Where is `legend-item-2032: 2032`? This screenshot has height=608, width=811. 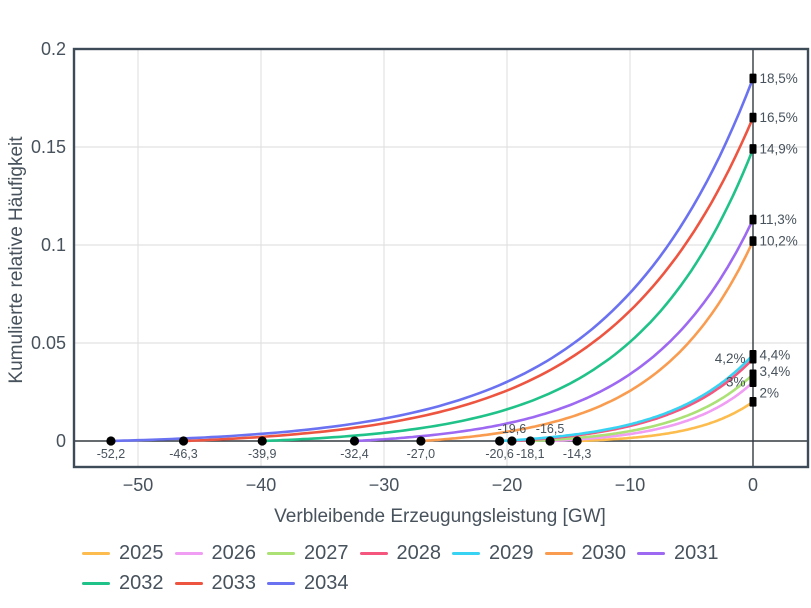 legend-item-2032: 2032 is located at coordinates (123, 583).